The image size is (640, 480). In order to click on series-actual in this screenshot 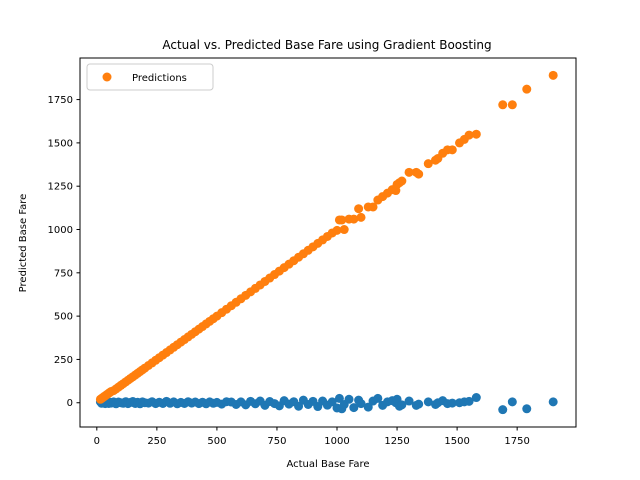, I will do `click(326, 404)`.